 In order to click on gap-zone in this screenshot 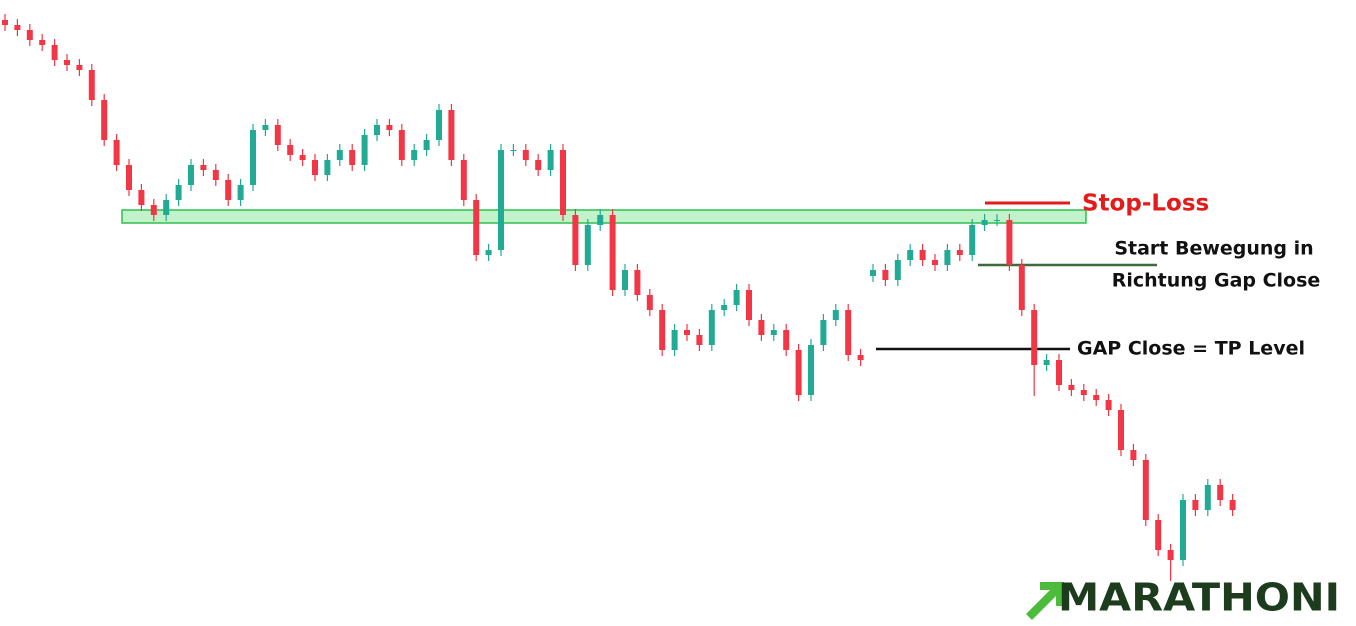, I will do `click(604, 216)`.